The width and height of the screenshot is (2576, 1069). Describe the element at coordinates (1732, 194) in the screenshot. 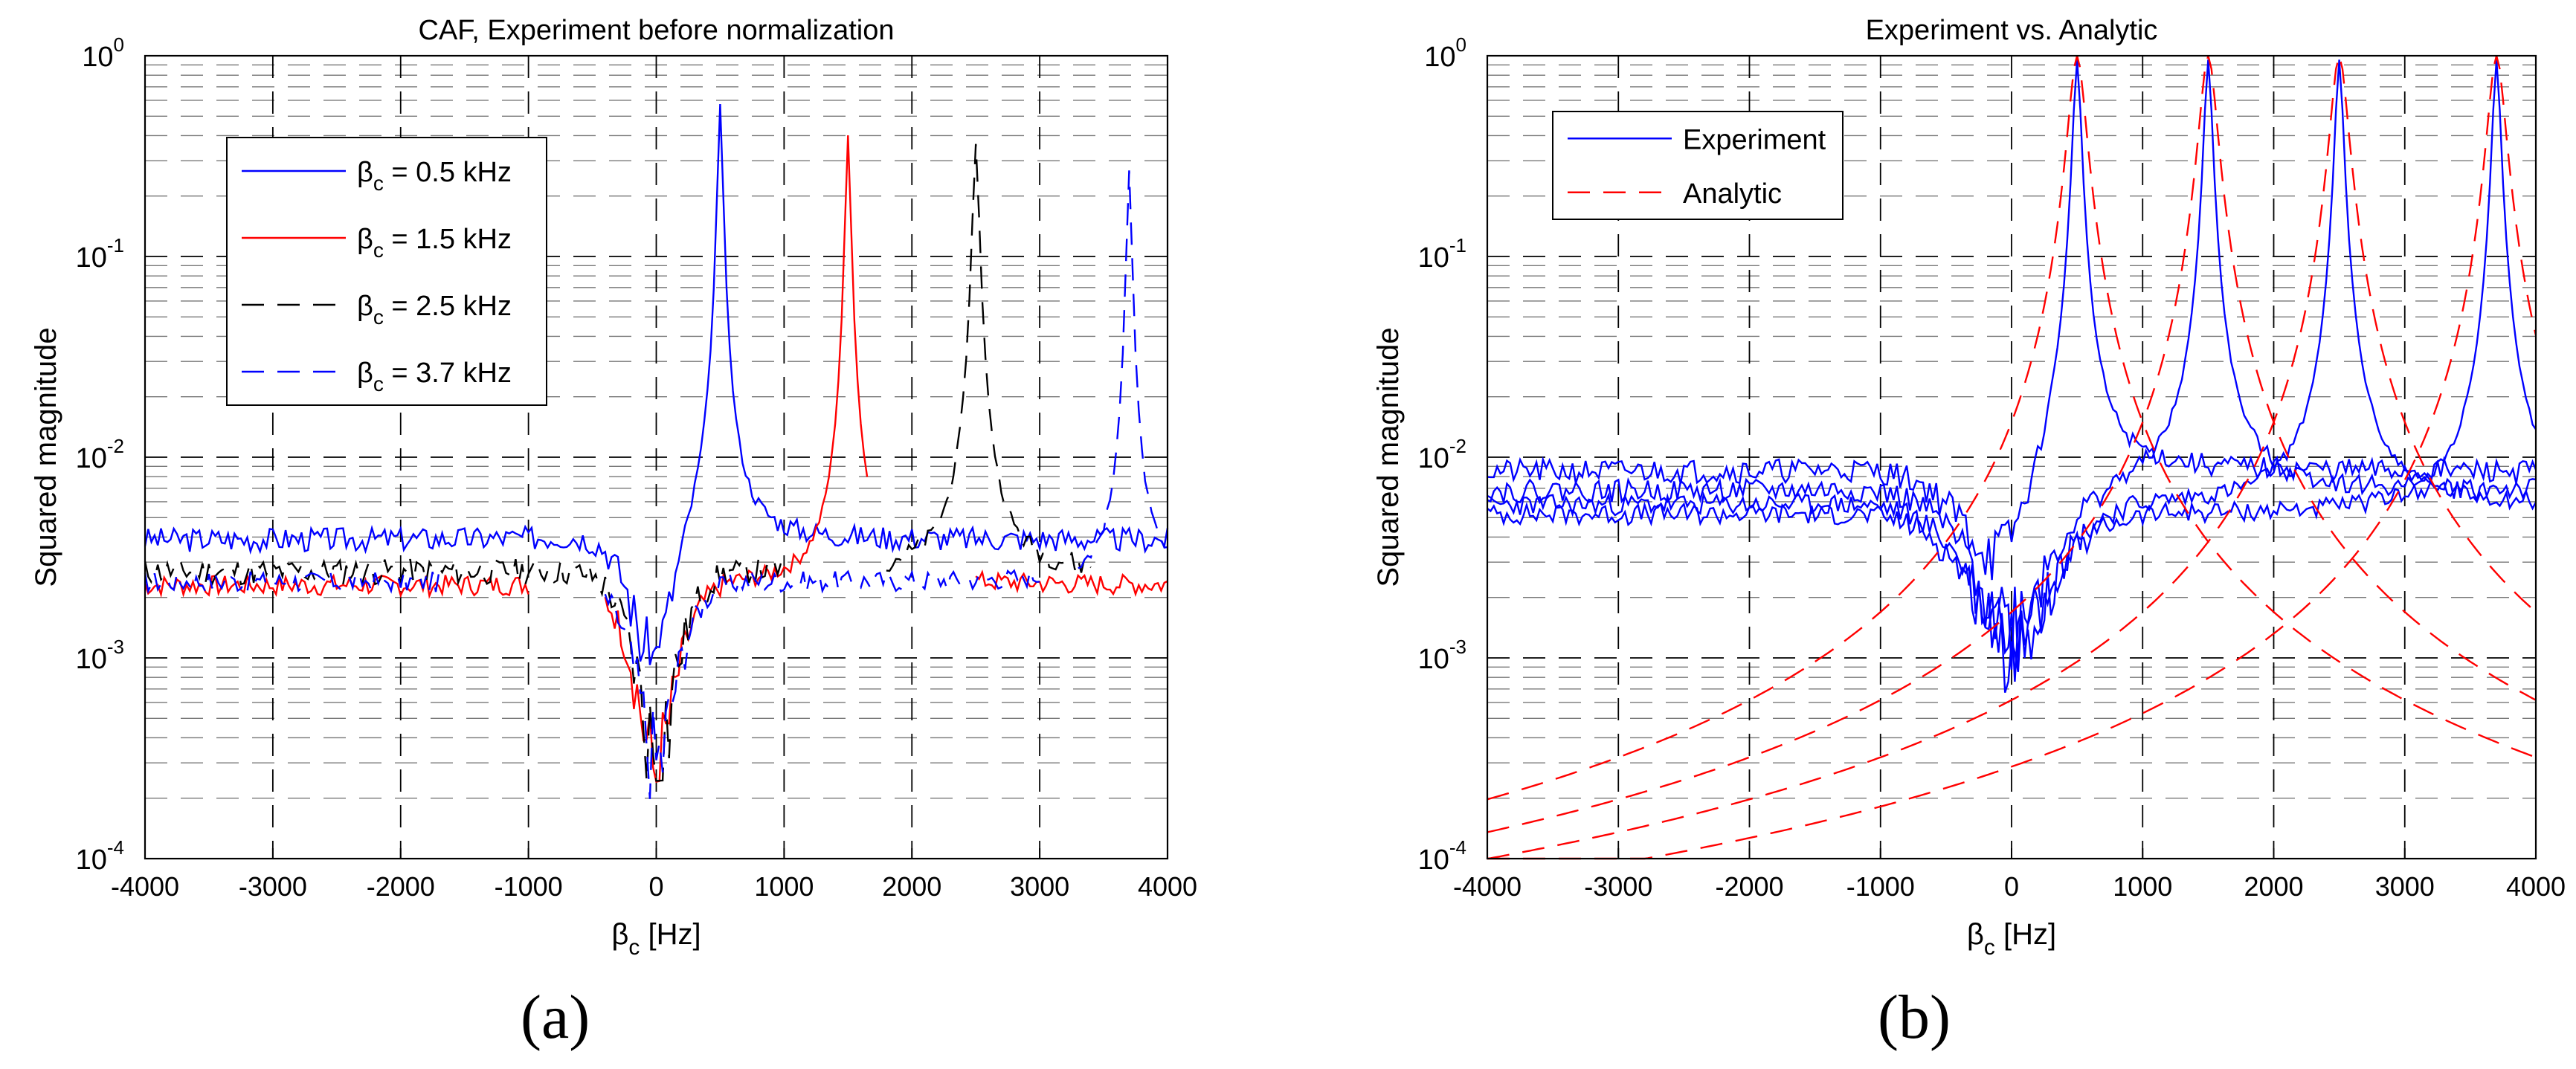

I see `legend-label: Analytic` at that location.